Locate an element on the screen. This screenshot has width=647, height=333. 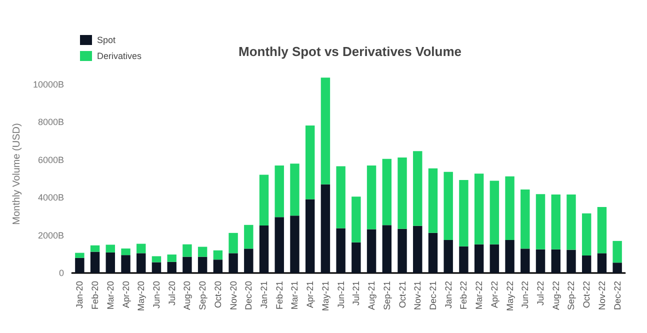
x-tick-label: Jan-20 is located at coordinates (79, 295).